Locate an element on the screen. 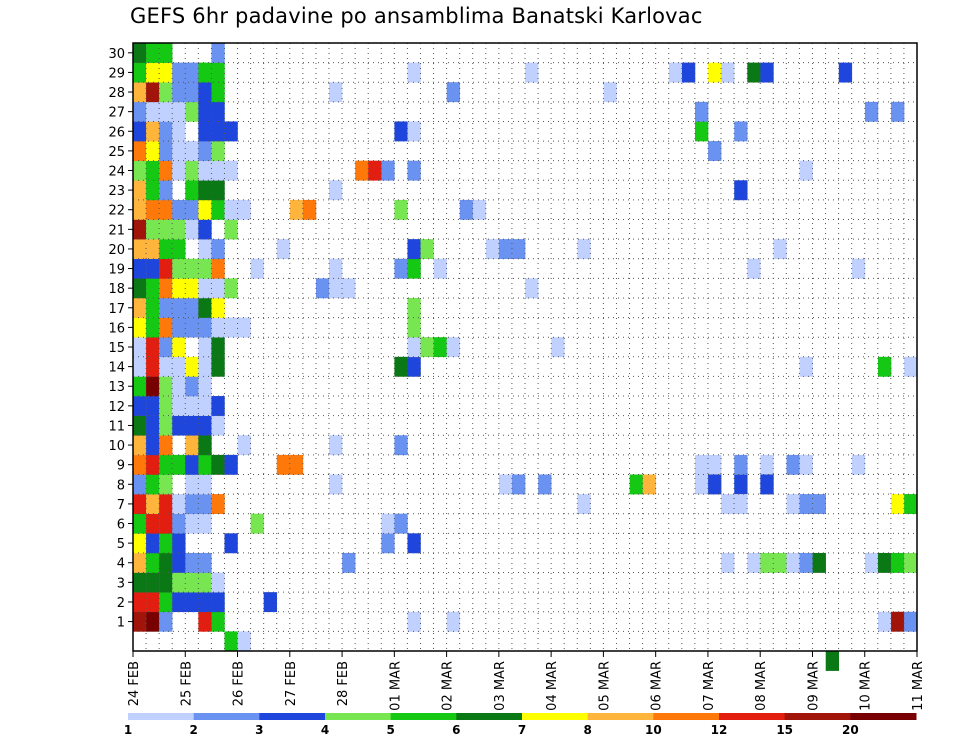 The height and width of the screenshot is (742, 960). legend-label: 8 is located at coordinates (587, 730).